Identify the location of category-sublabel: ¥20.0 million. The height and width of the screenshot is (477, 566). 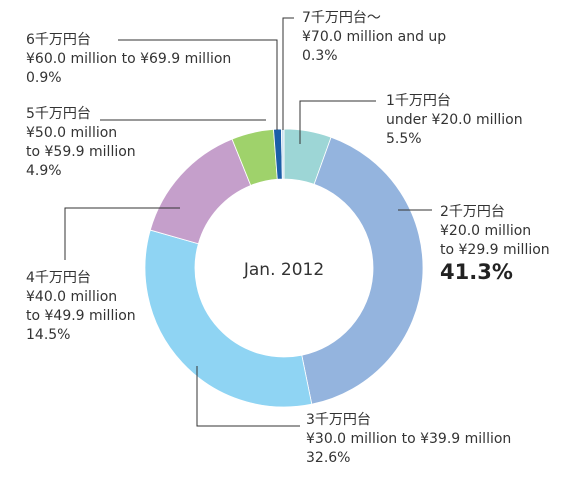
(485, 231).